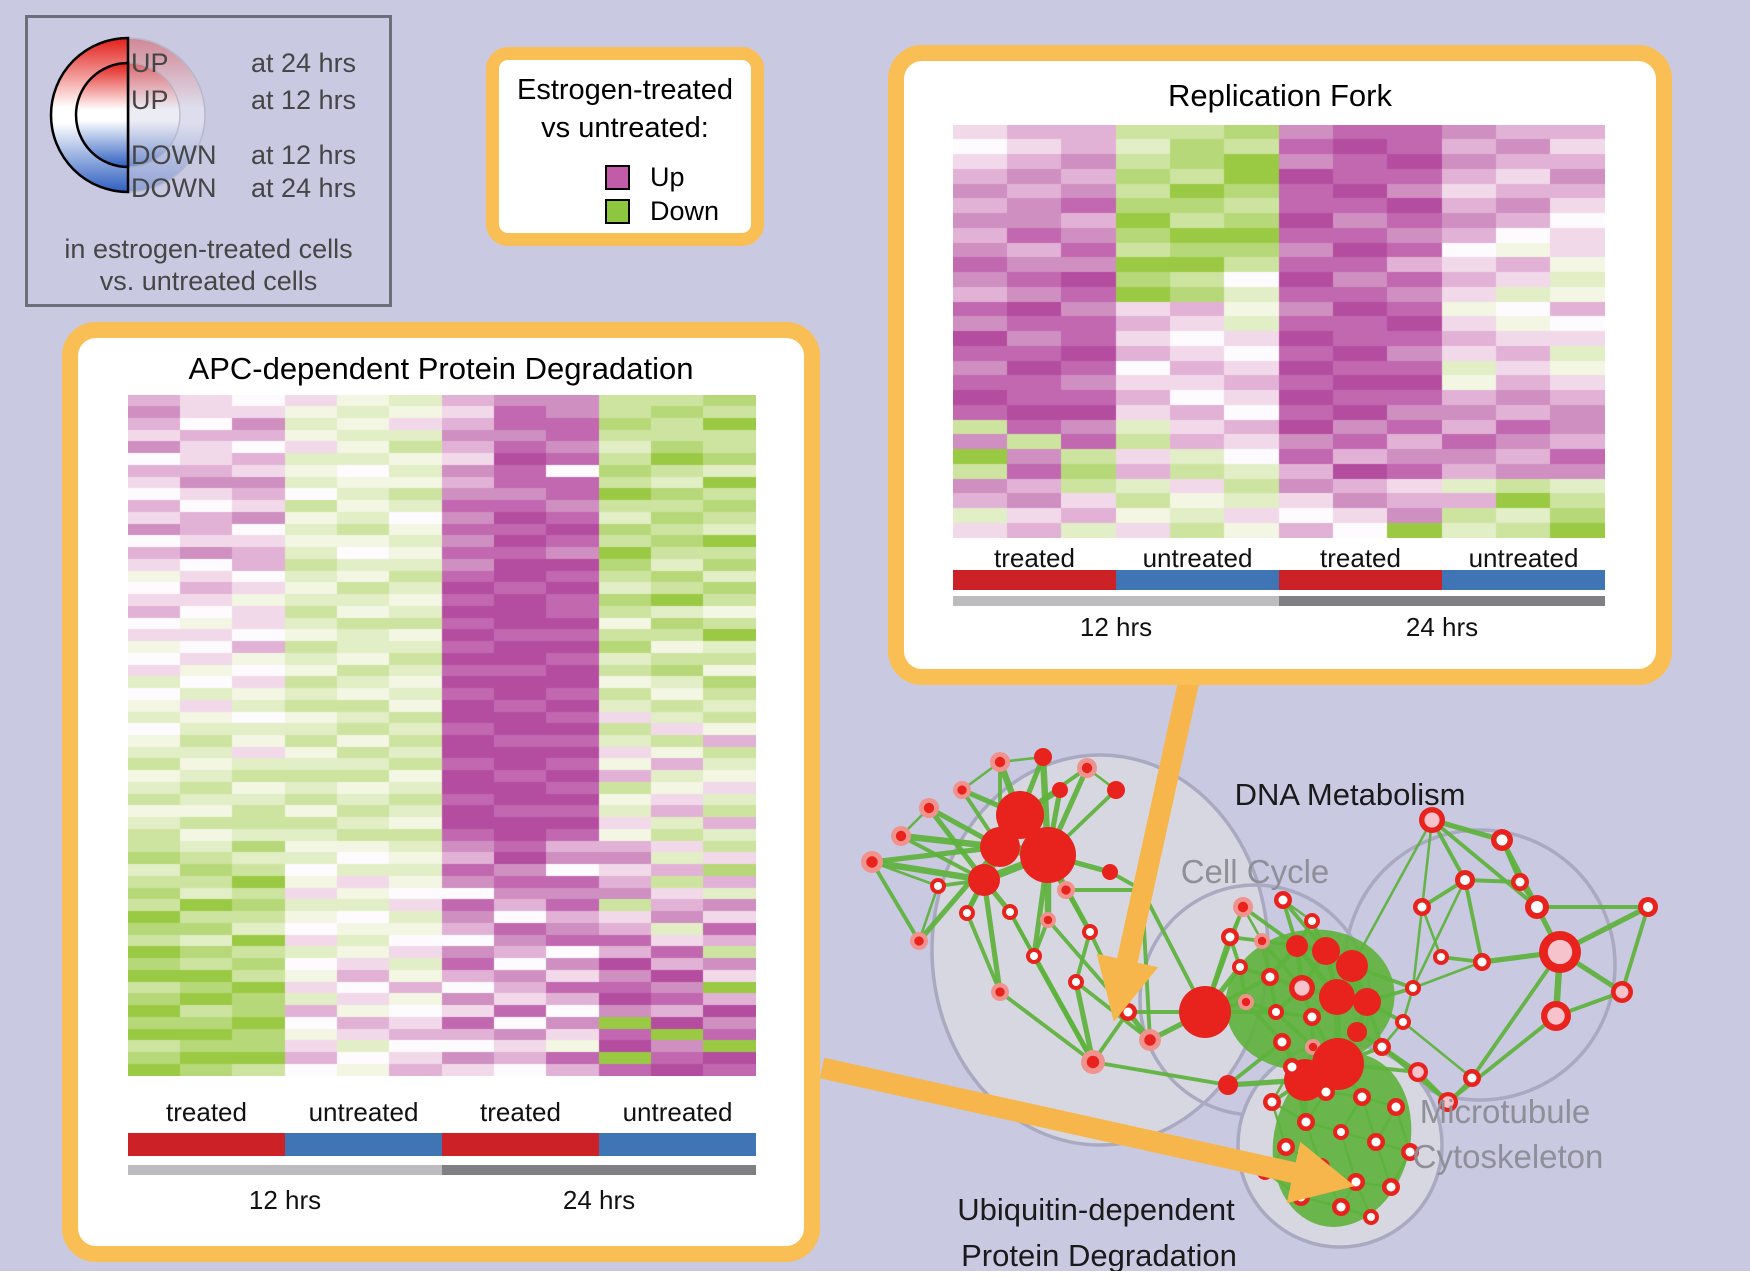  I want to click on rf-group-labels: treated untreated treated untreated, so click(1279, 558).